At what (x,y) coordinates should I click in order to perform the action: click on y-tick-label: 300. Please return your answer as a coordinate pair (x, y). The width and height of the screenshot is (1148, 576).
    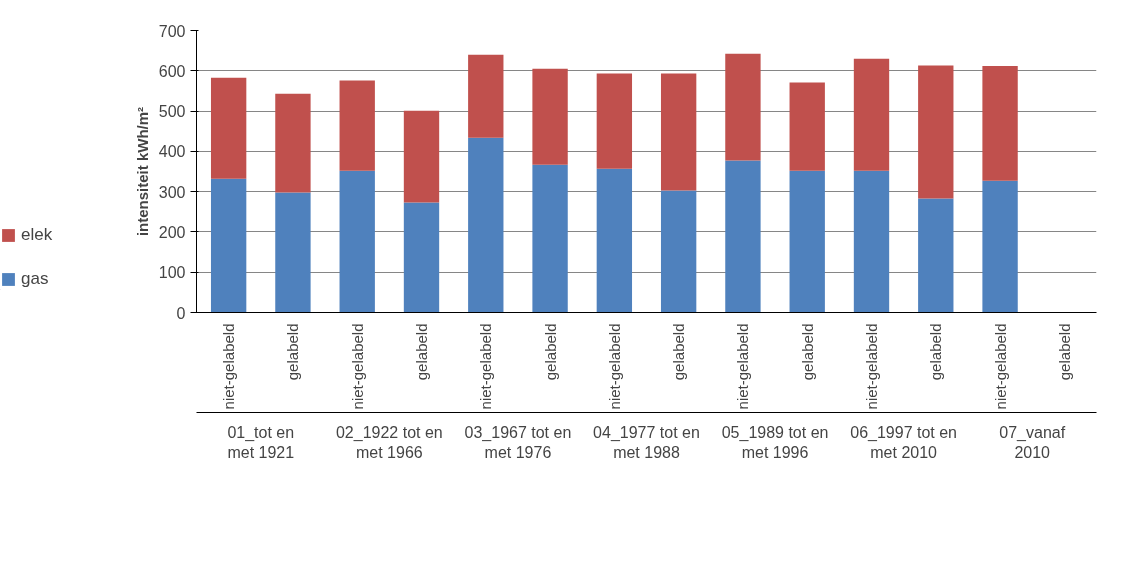
    Looking at the image, I should click on (172, 192).